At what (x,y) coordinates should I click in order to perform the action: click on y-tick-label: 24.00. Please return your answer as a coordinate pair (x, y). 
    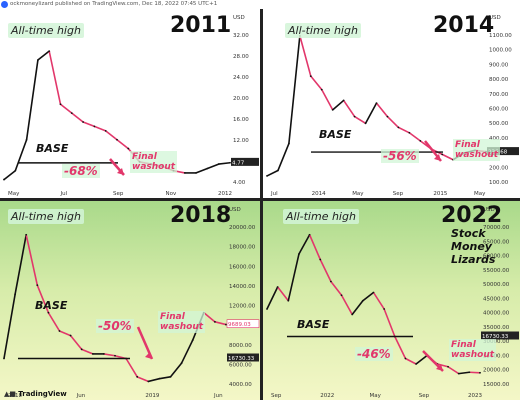
    Looking at the image, I should click on (241, 78).